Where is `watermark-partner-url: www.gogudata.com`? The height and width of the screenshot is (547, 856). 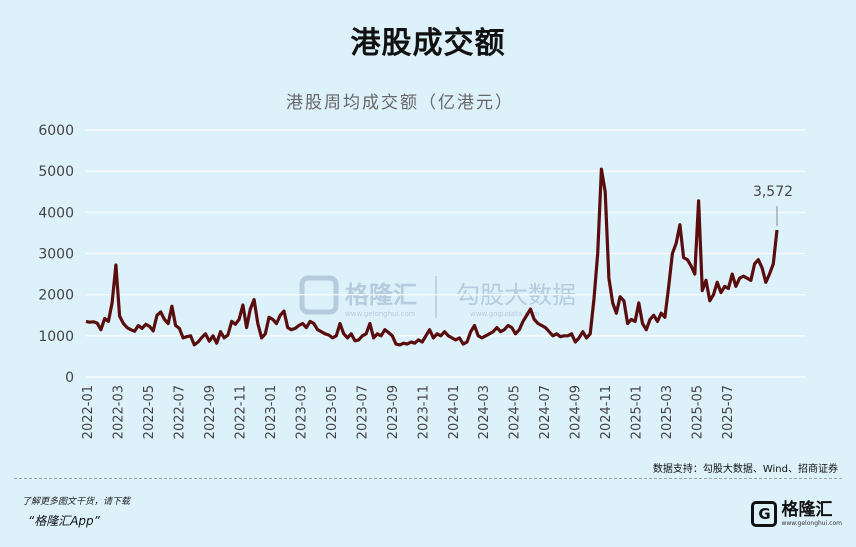
watermark-partner-url: www.gogudata.com is located at coordinates (504, 314).